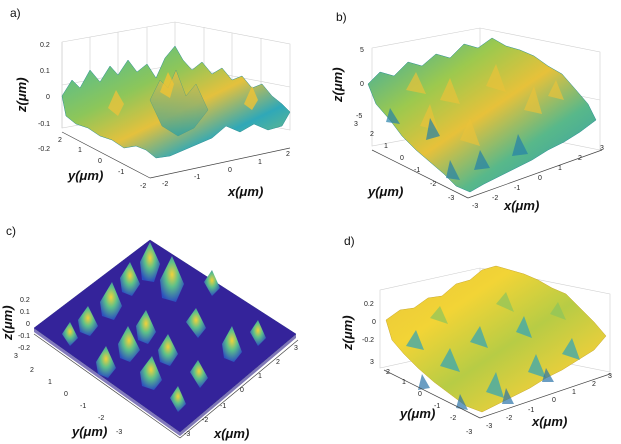  What do you see at coordinates (230, 170) in the screenshot?
I see `x-tick-a-2: 0` at bounding box center [230, 170].